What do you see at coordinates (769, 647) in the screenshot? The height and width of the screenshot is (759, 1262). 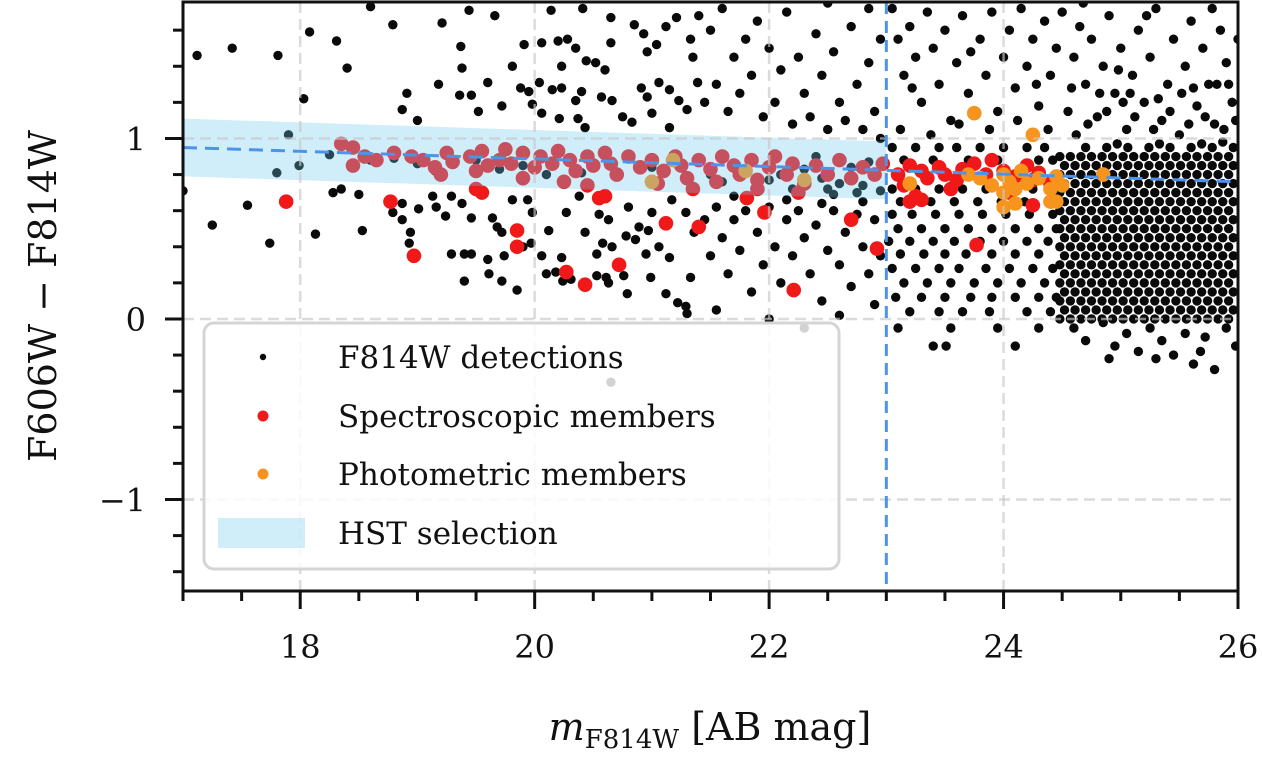 I see `x-tick-labels: 18 20 22 24 26` at bounding box center [769, 647].